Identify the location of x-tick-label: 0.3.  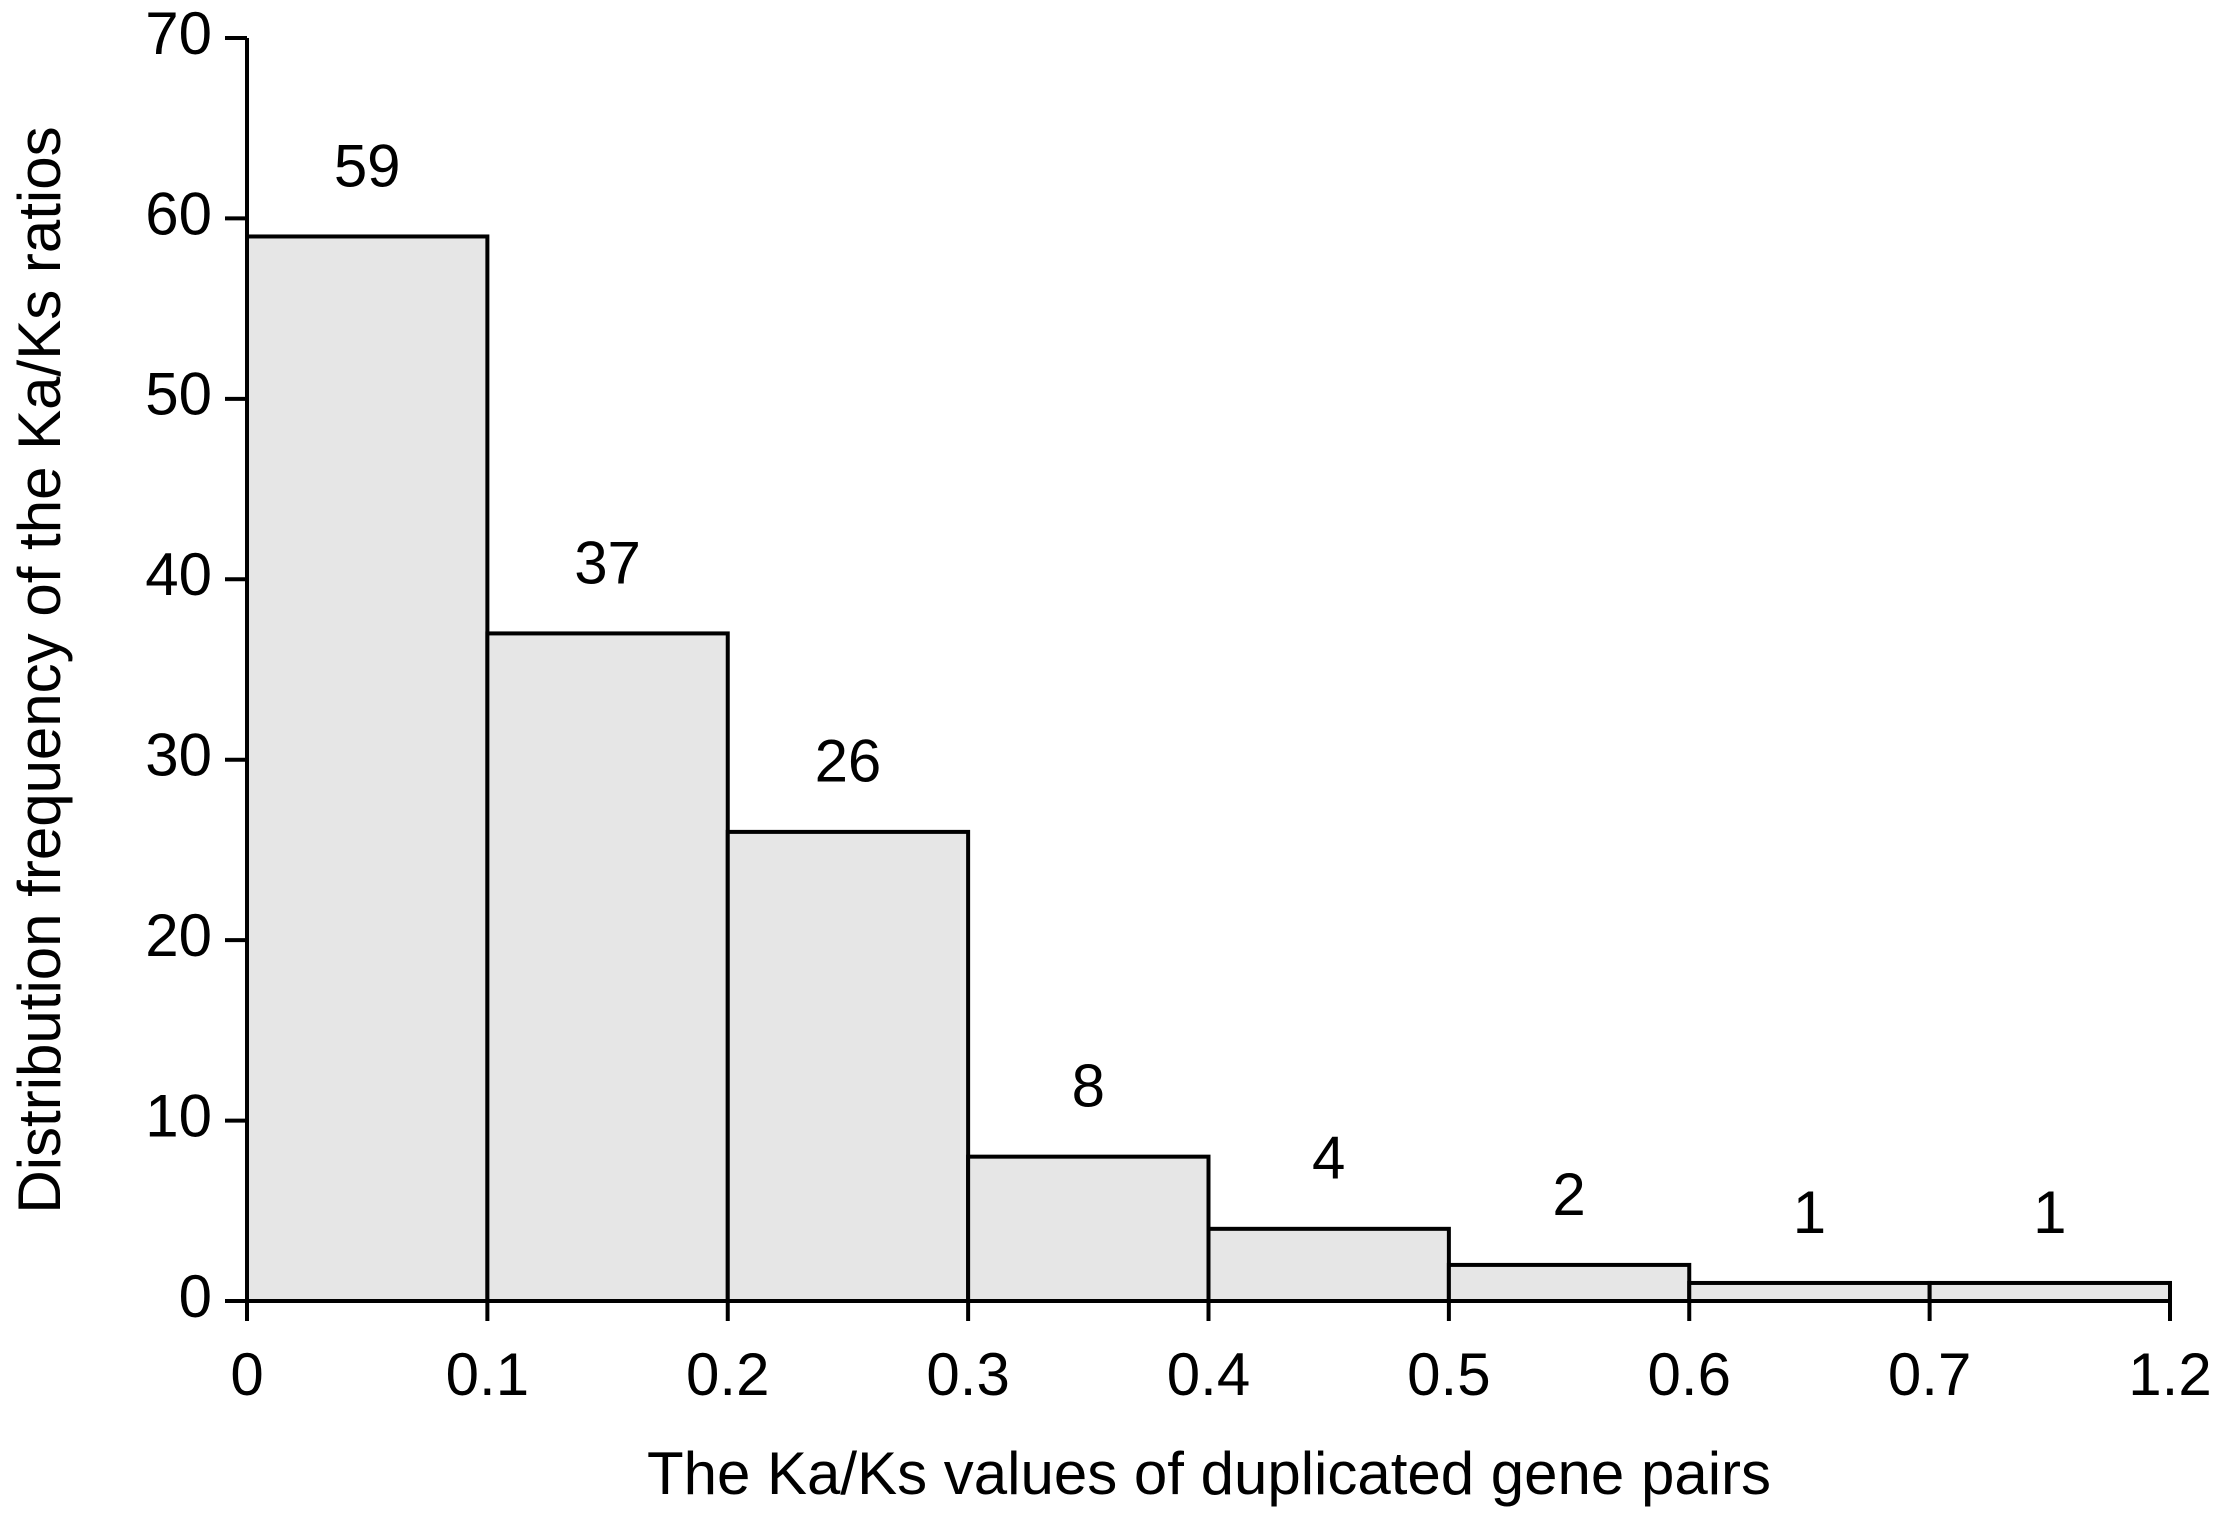
(967, 1374).